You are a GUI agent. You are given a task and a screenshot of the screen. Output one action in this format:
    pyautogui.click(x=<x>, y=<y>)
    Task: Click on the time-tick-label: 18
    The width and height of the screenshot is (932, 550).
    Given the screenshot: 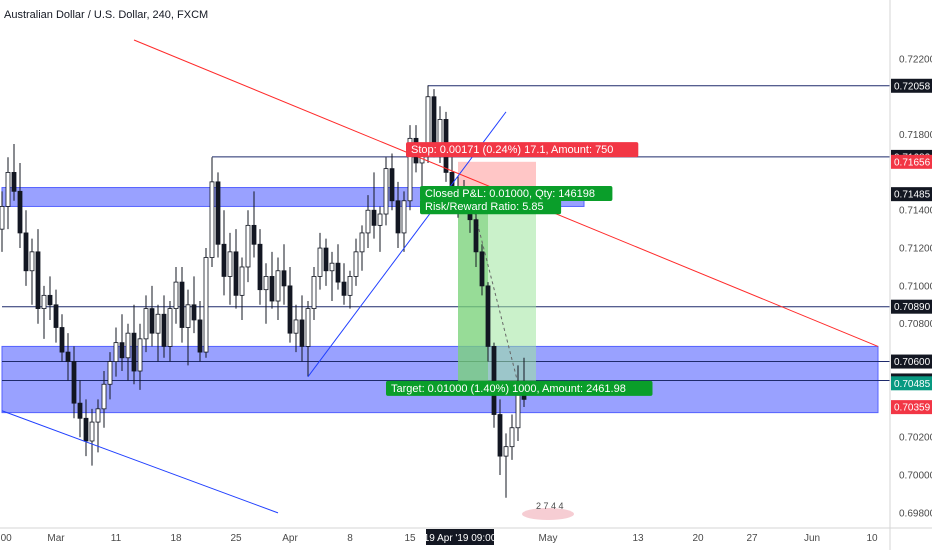 What is the action you would take?
    pyautogui.click(x=176, y=538)
    